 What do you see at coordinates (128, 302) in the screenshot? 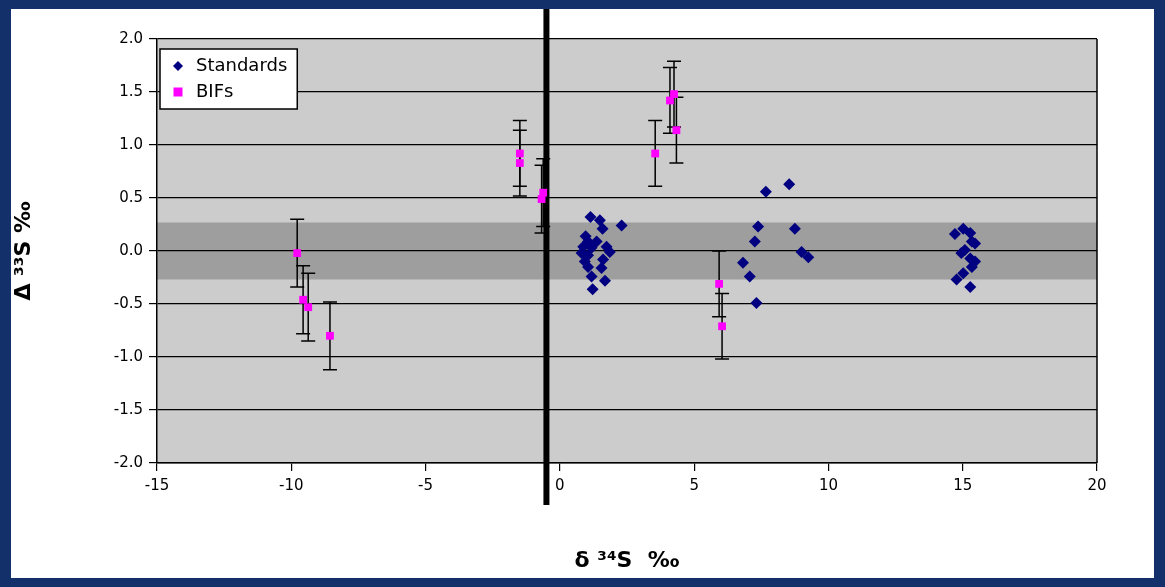
I see `y-tick-label: -0.5` at bounding box center [128, 302].